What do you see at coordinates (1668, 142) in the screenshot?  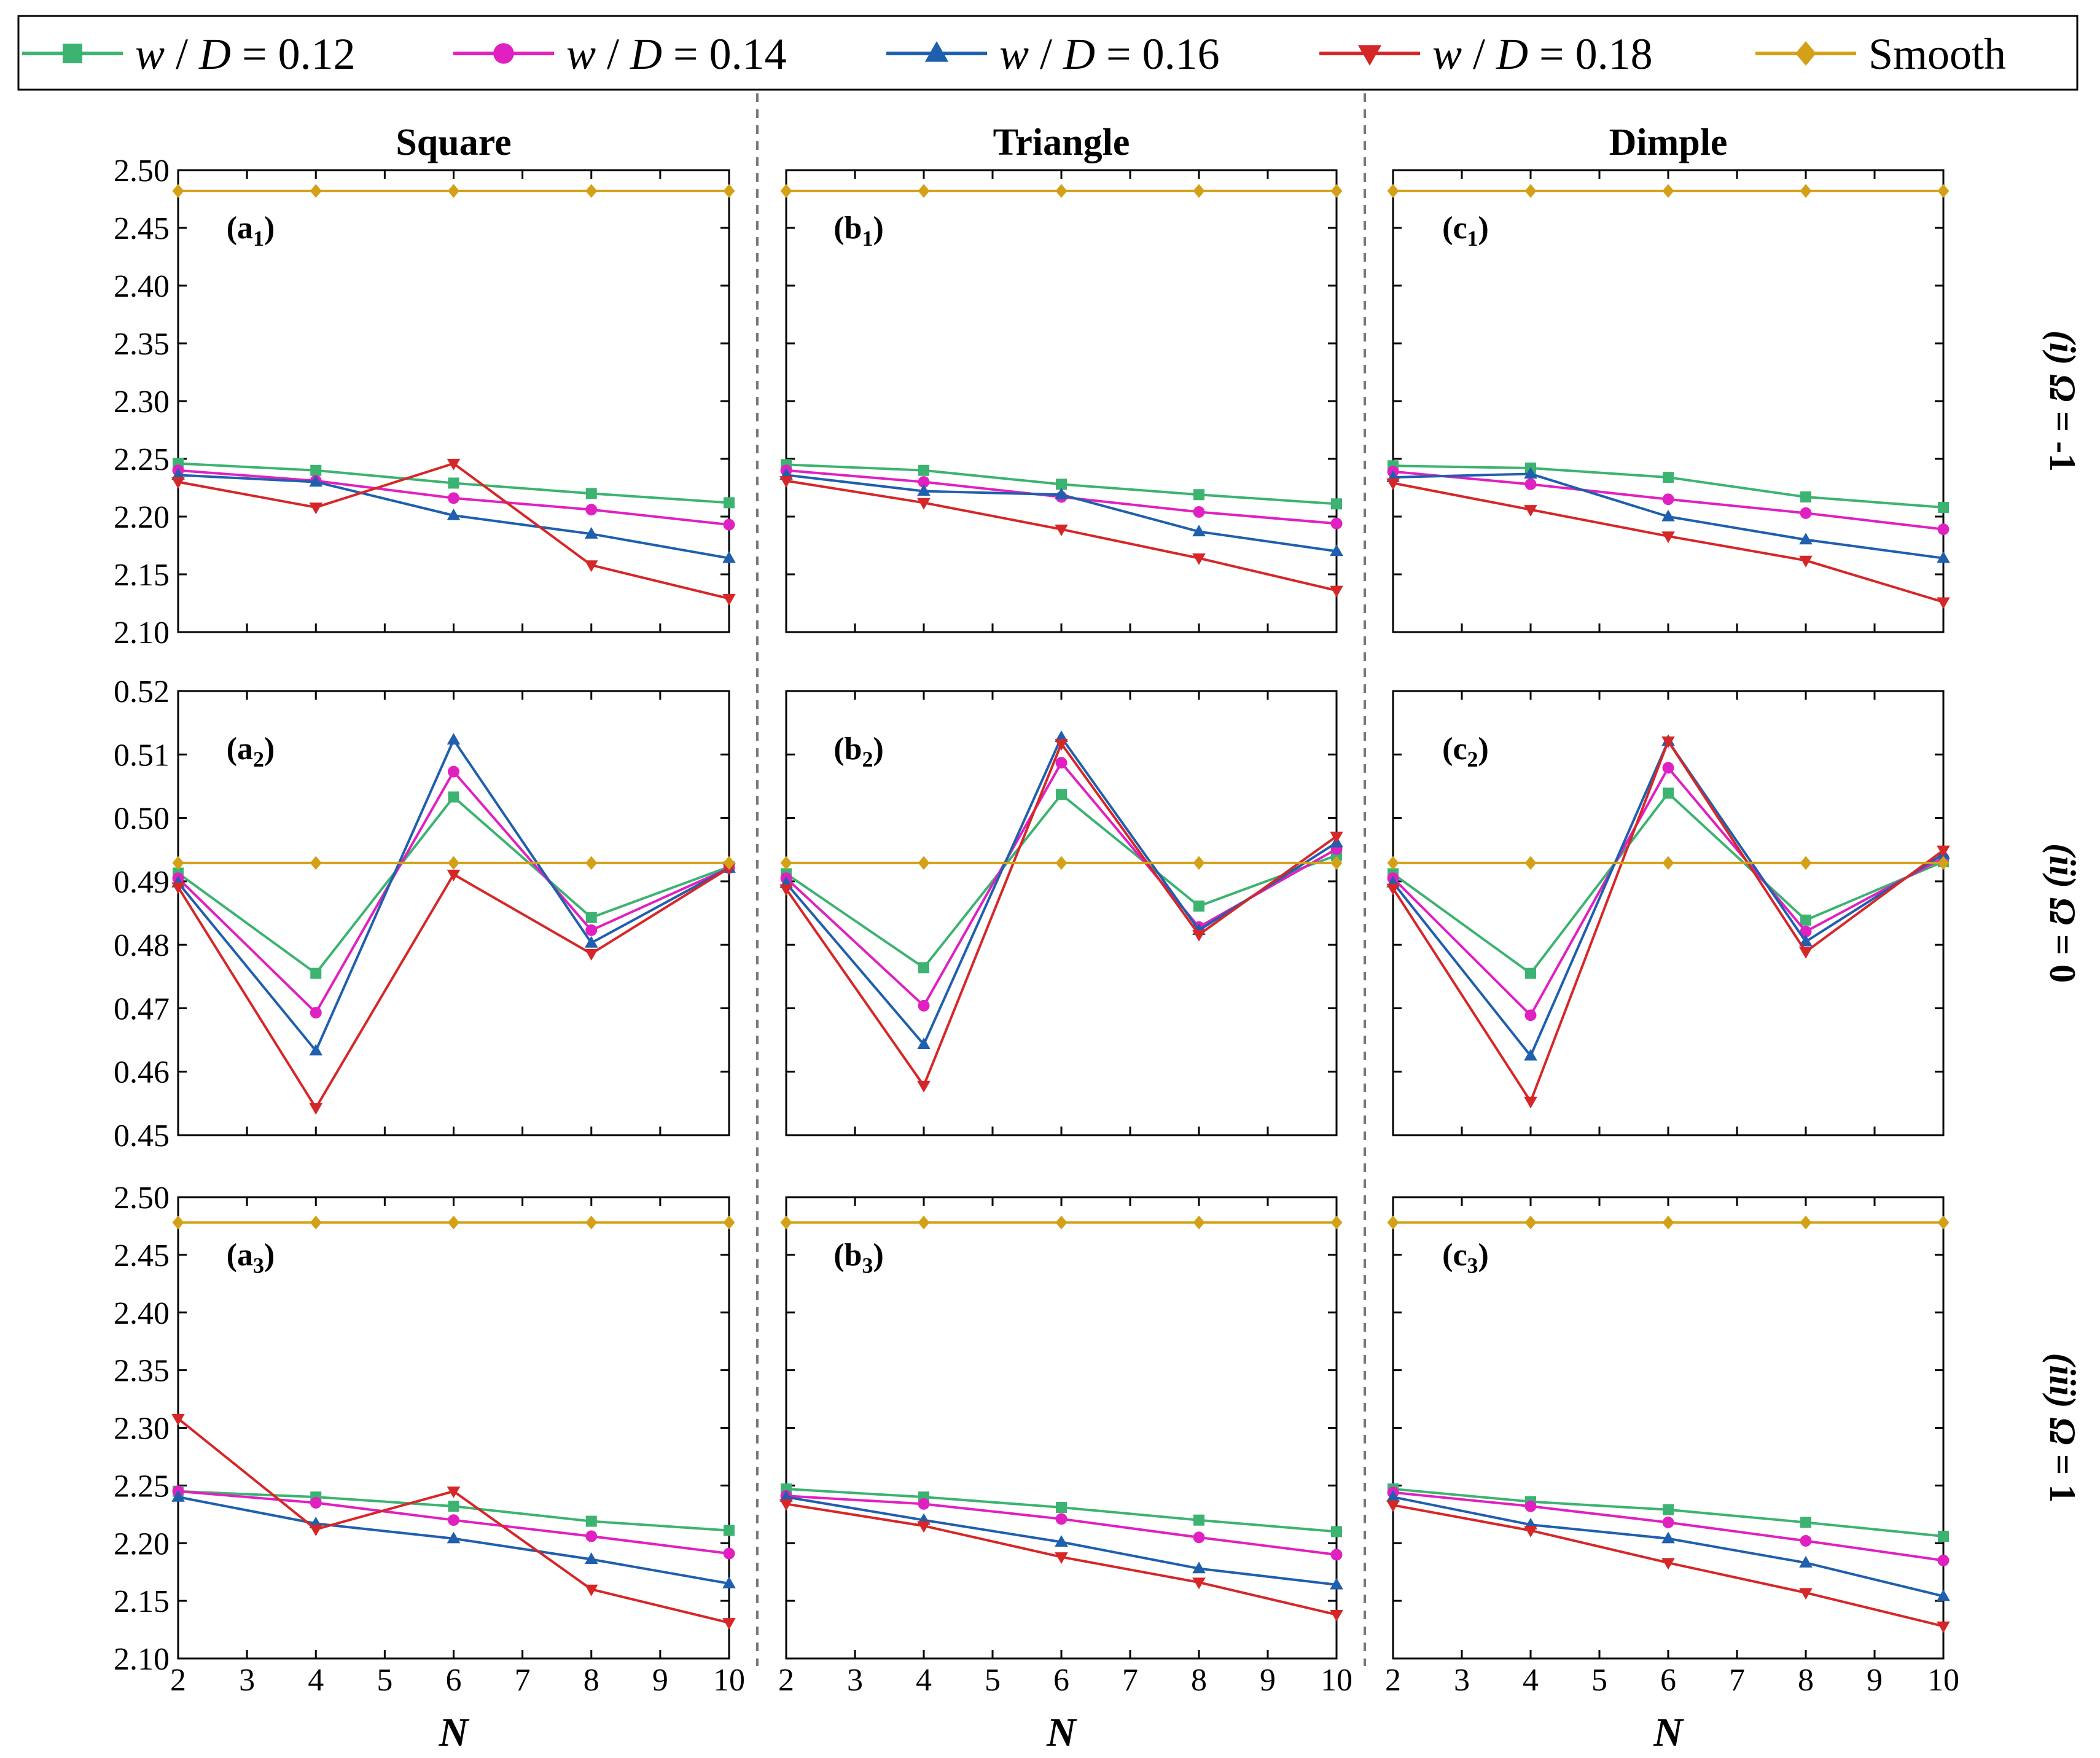 I see `column-title: Dimple` at bounding box center [1668, 142].